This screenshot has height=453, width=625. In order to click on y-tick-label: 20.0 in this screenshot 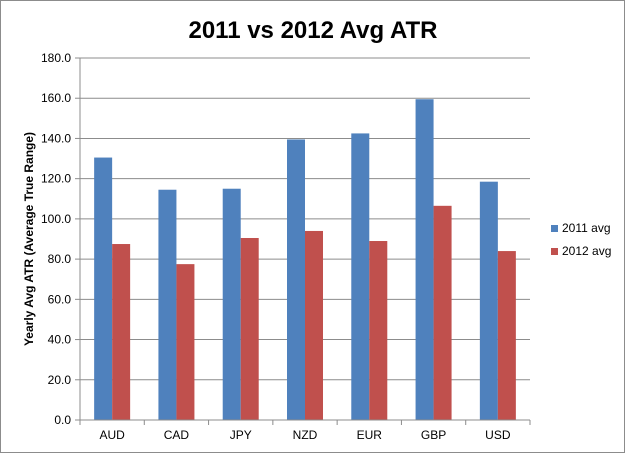, I will do `click(60, 380)`.